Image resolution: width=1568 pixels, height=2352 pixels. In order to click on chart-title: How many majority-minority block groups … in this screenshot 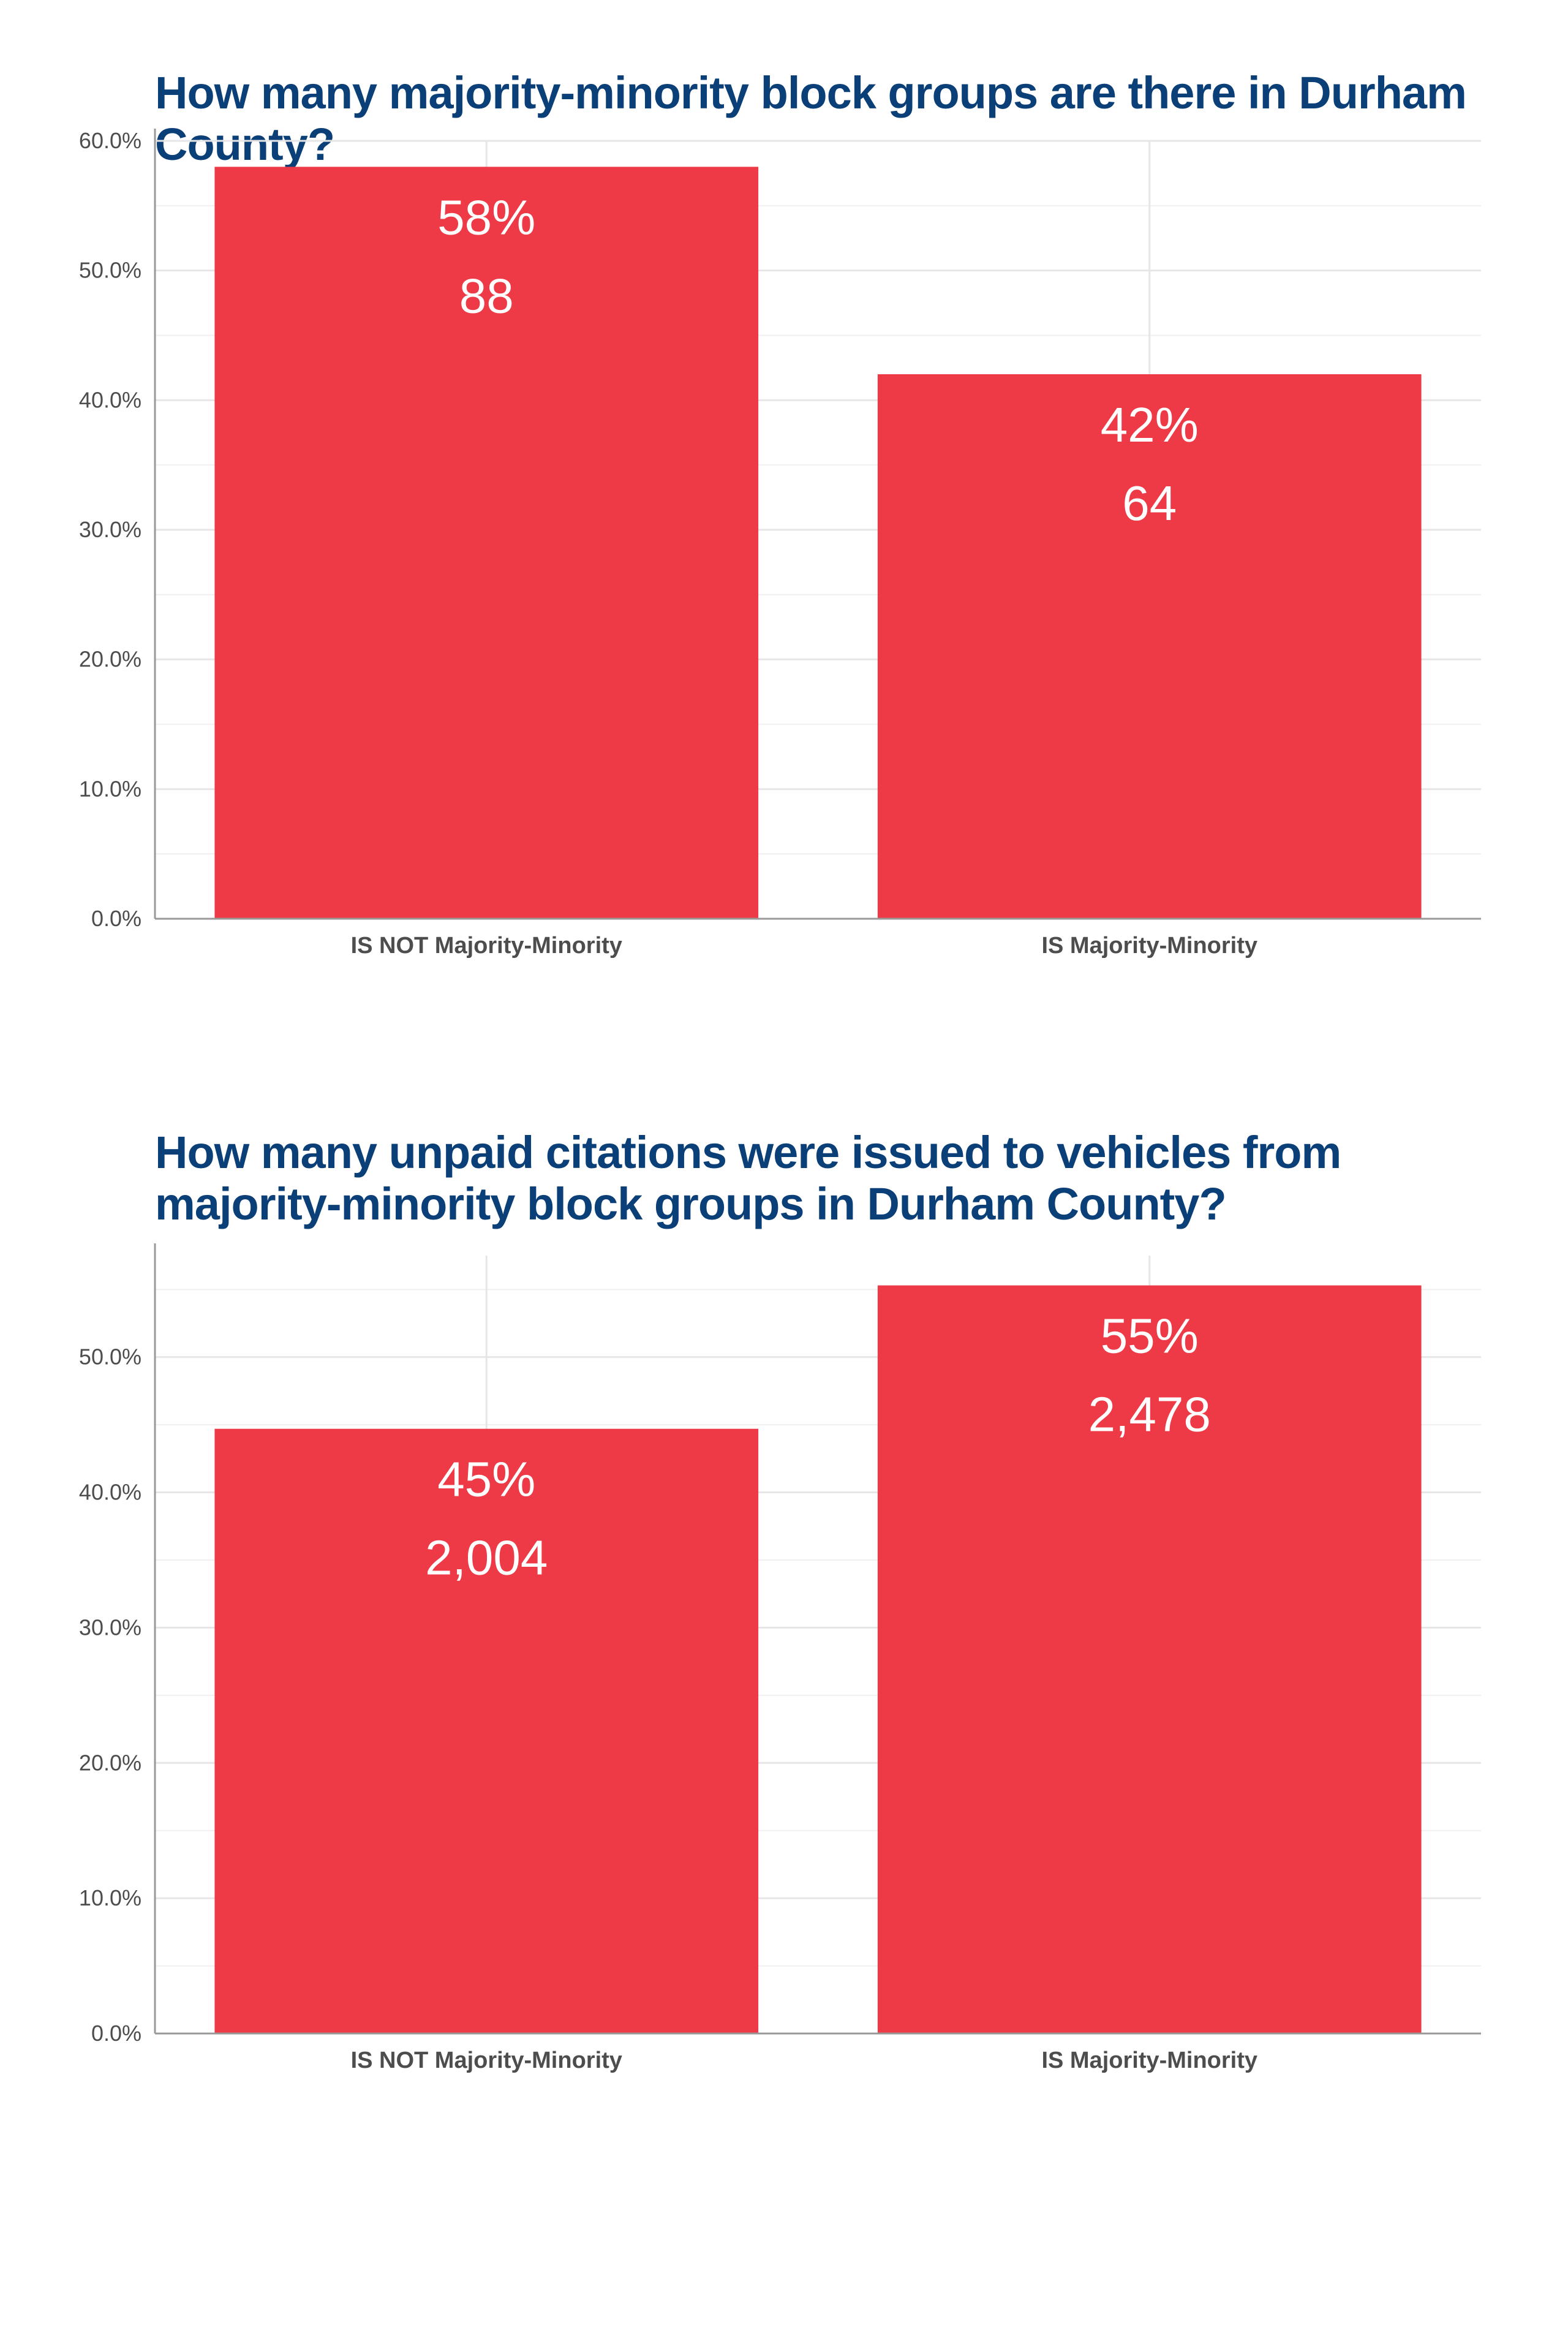, I will do `click(811, 119)`.